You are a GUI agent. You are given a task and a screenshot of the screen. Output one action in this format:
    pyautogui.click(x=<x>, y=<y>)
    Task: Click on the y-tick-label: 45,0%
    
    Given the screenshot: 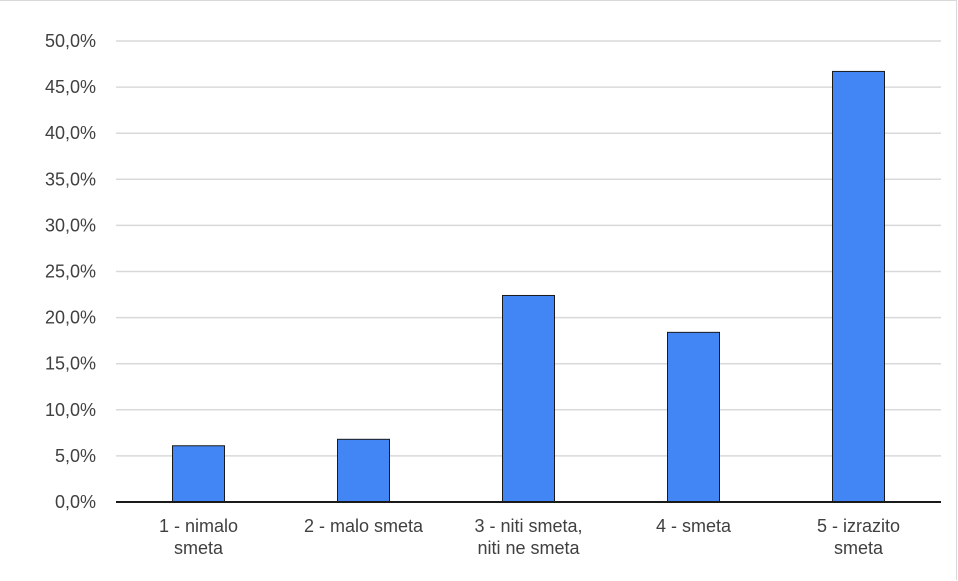 What is the action you would take?
    pyautogui.click(x=70, y=87)
    